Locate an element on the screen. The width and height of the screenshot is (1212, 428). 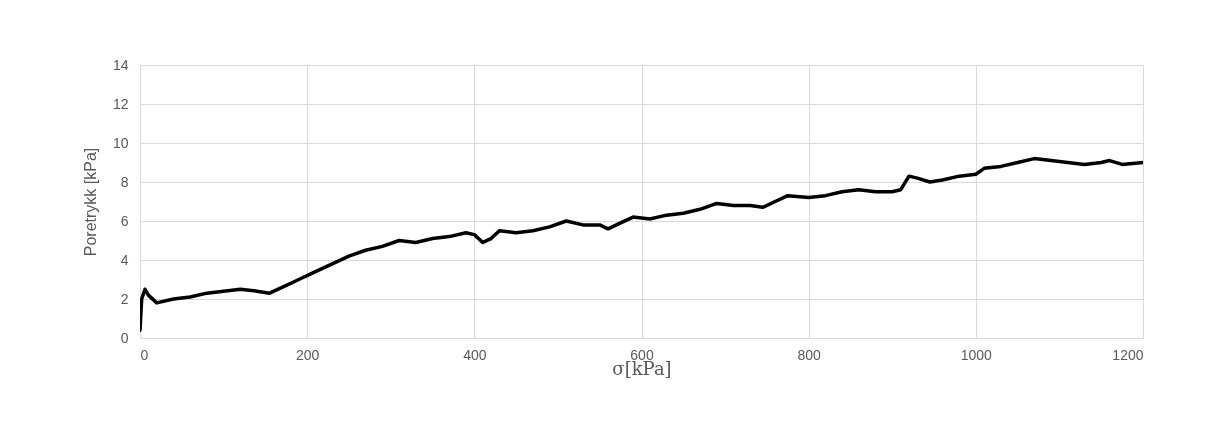
x-tick-label: 1000 is located at coordinates (976, 354).